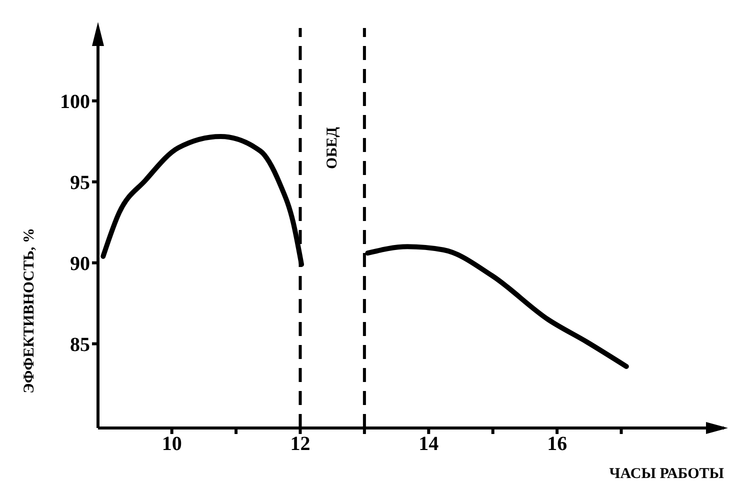 This screenshot has height=499, width=742. I want to click on x-tick-label: 12, so click(300, 444).